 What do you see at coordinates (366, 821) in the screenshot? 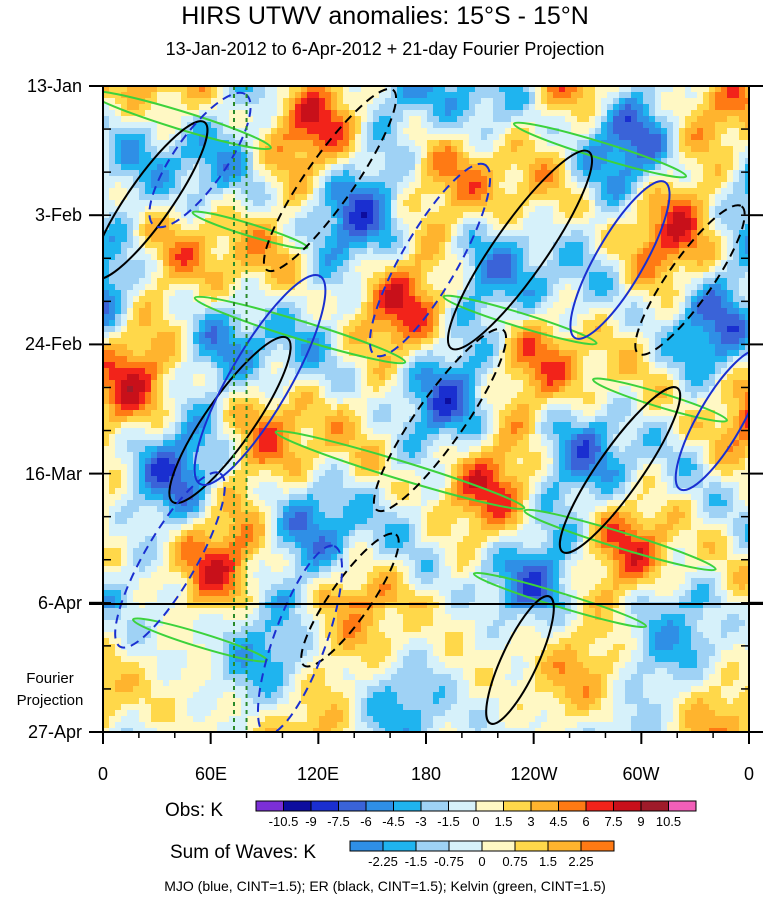
I see `colorbar-level-label: -6` at bounding box center [366, 821].